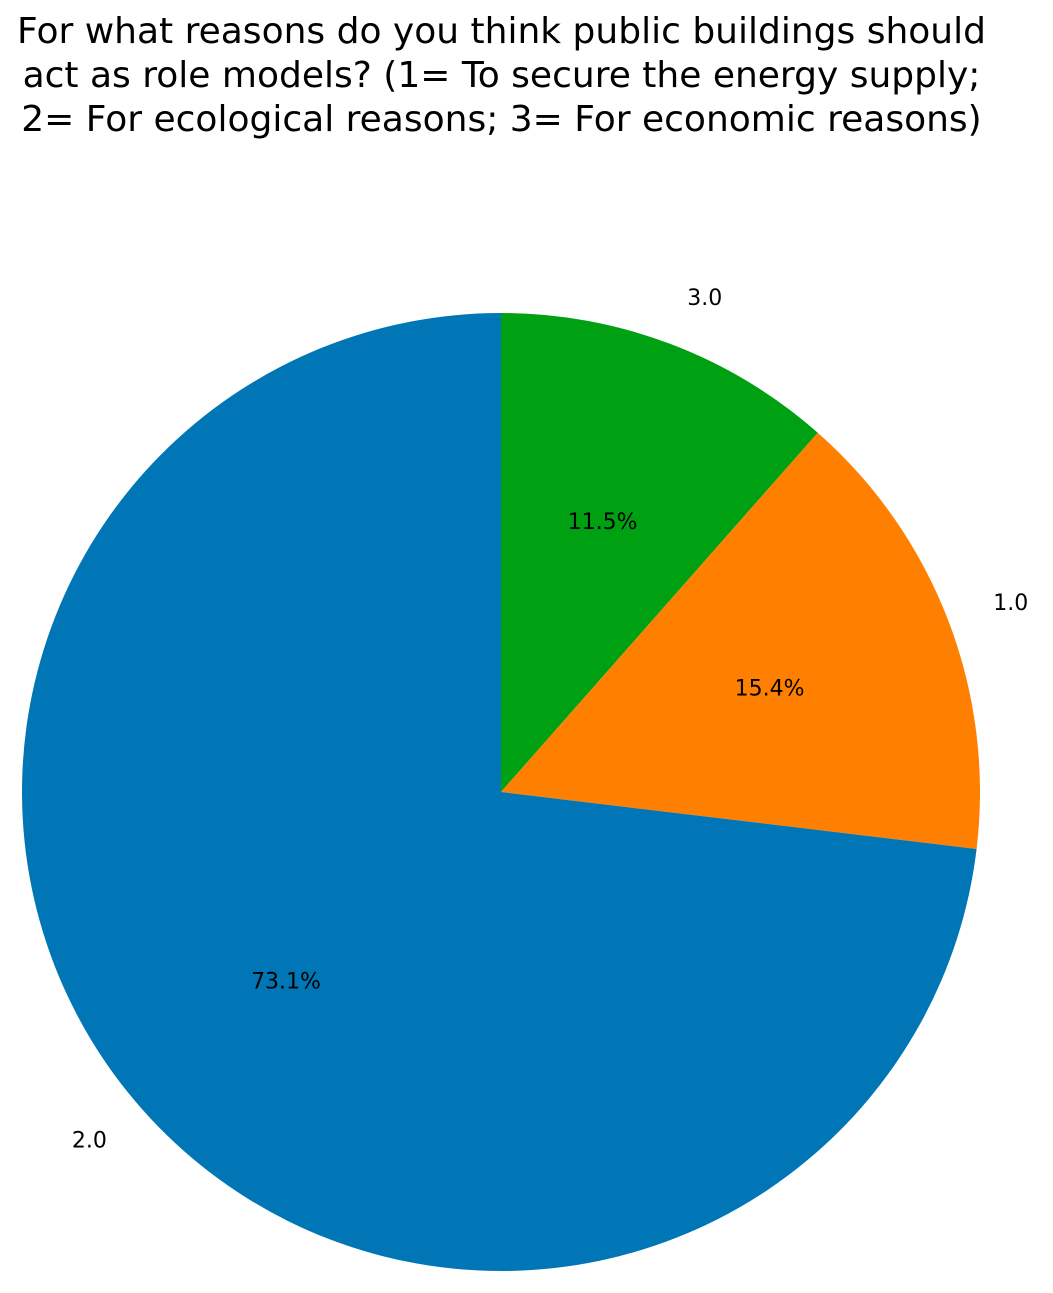  I want to click on value-label: 11.5%, so click(603, 522).